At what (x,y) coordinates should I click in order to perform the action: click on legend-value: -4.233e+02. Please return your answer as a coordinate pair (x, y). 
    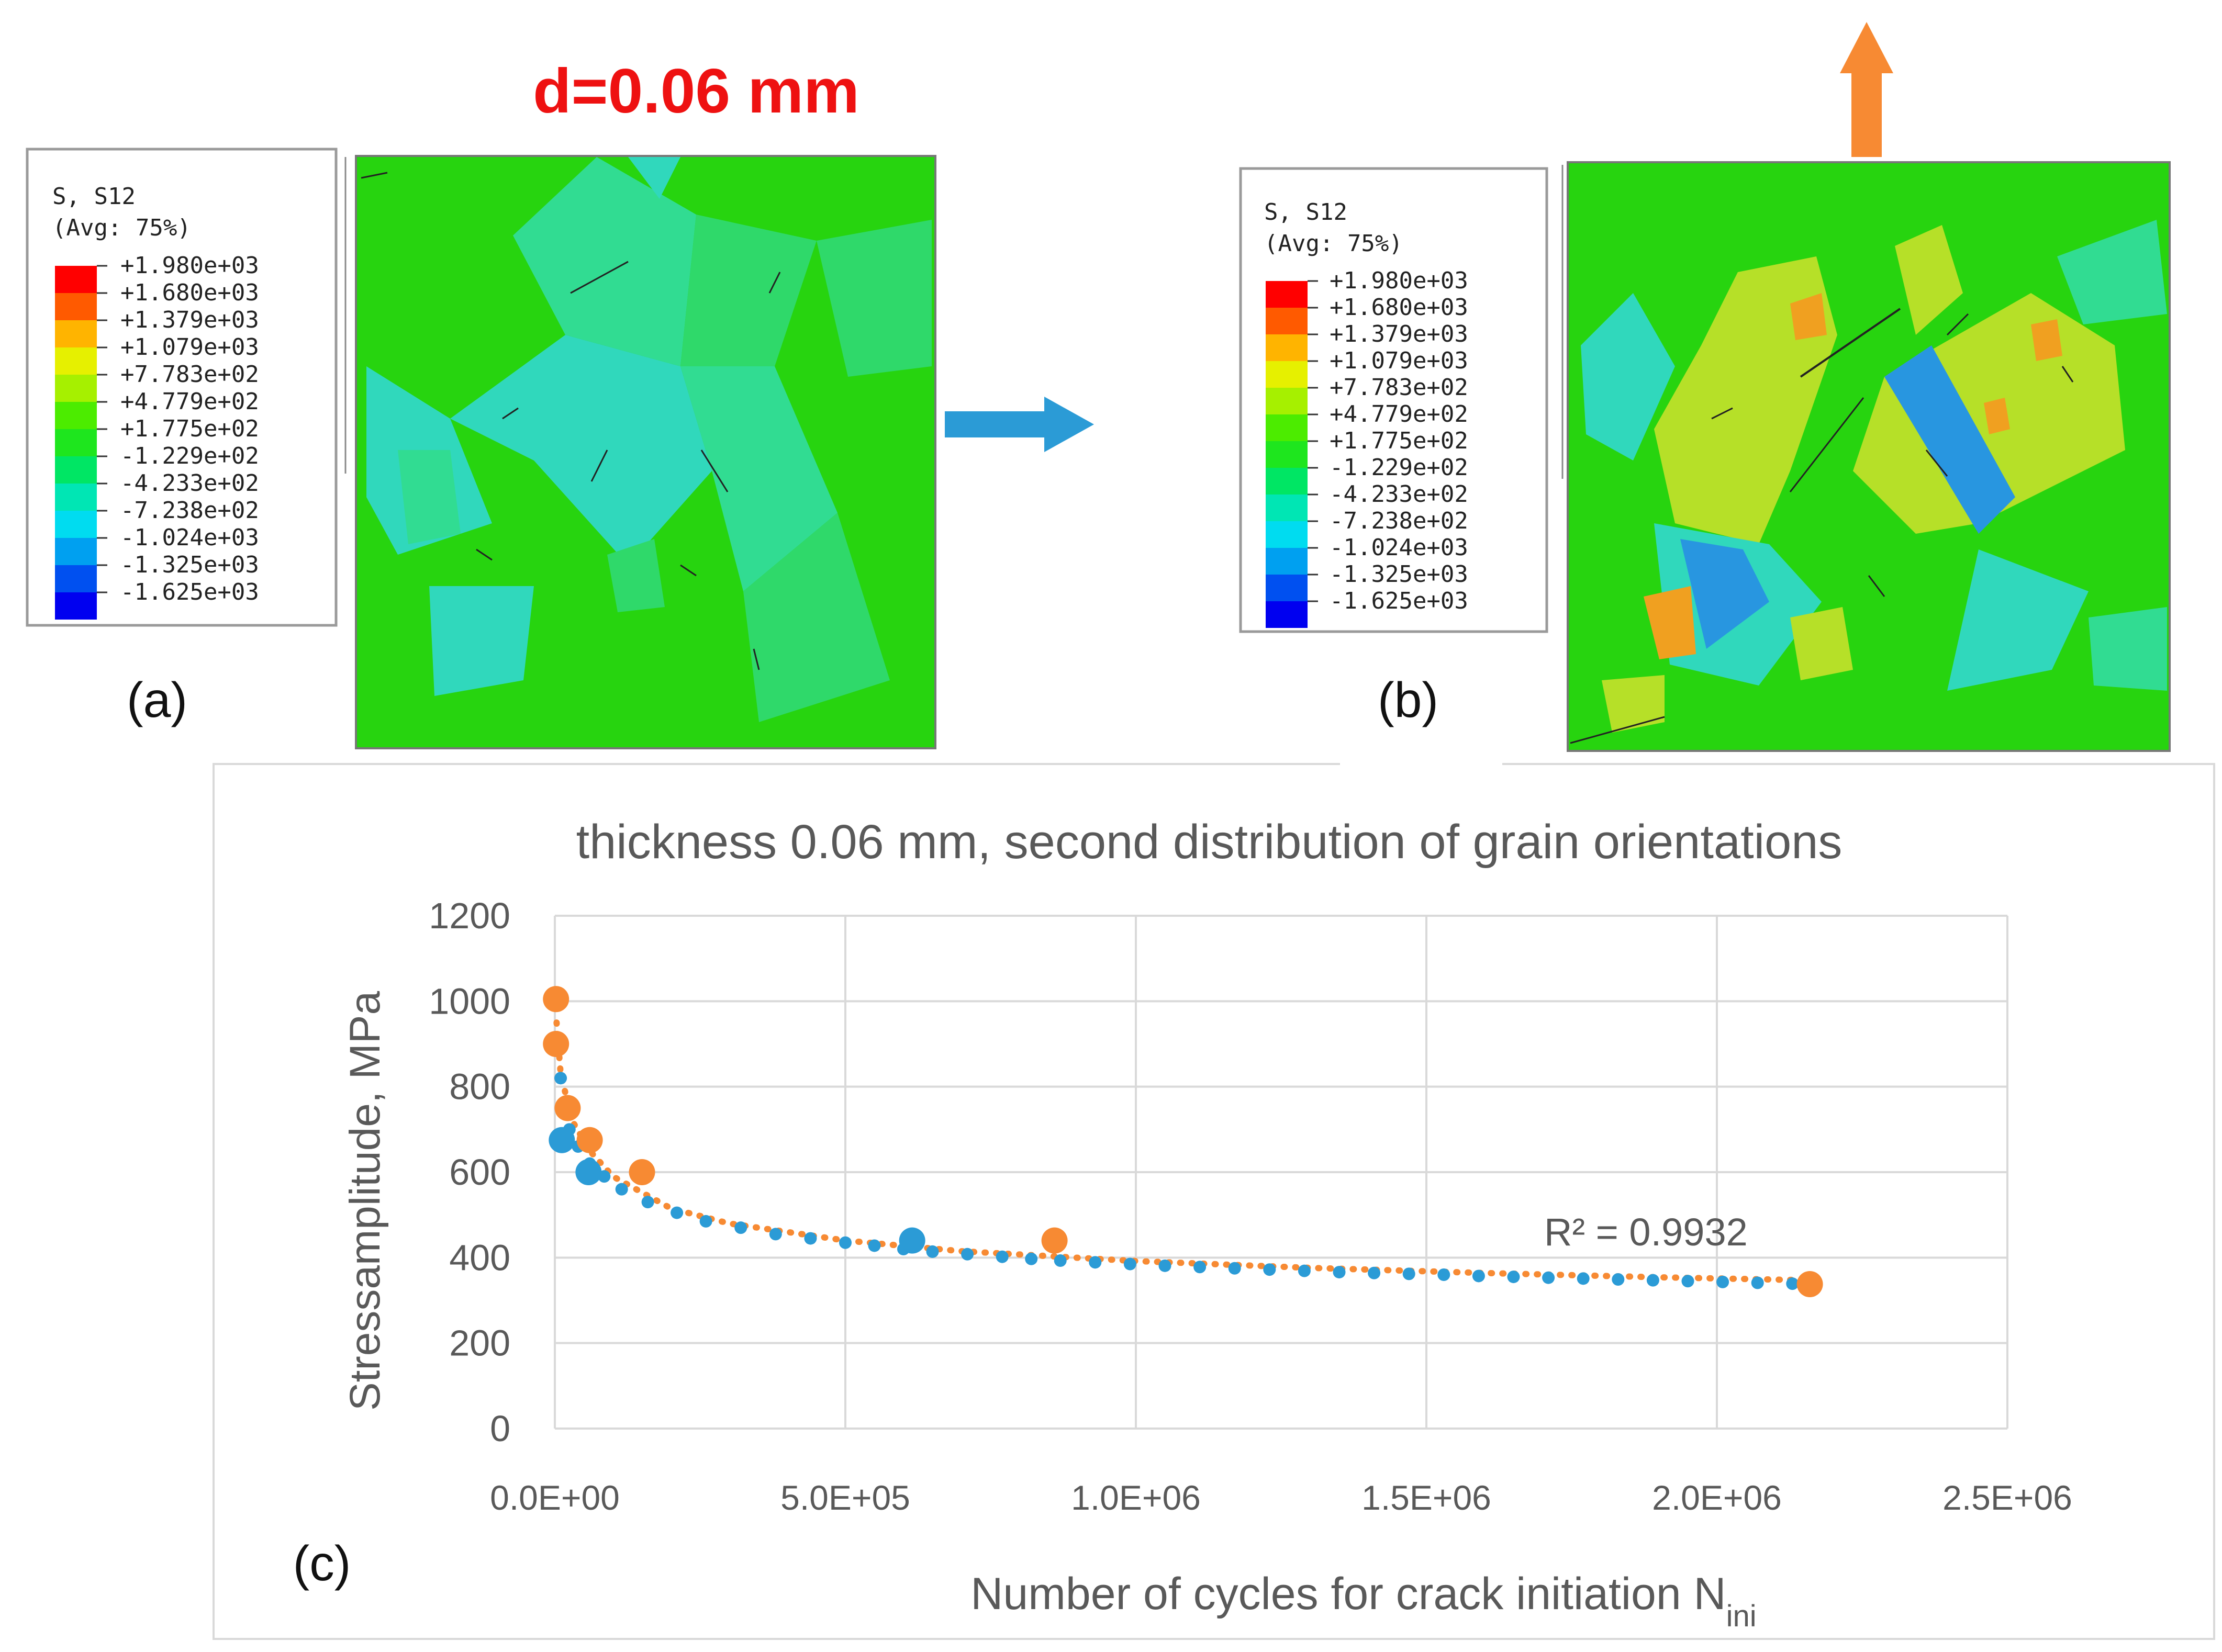
    Looking at the image, I should click on (1399, 495).